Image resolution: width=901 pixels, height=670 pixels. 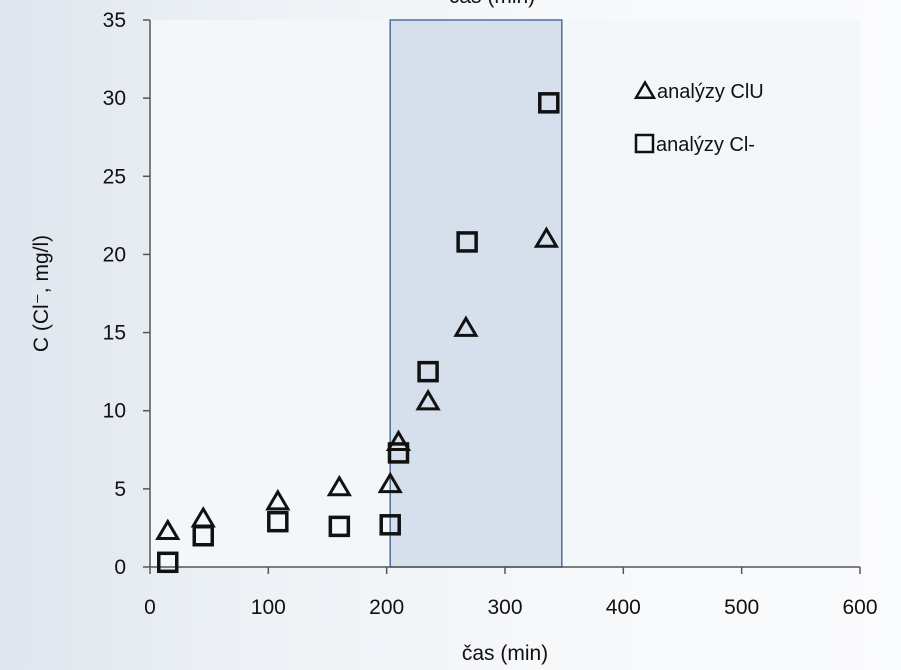 I want to click on x-tick-label: 500, so click(x=741, y=607).